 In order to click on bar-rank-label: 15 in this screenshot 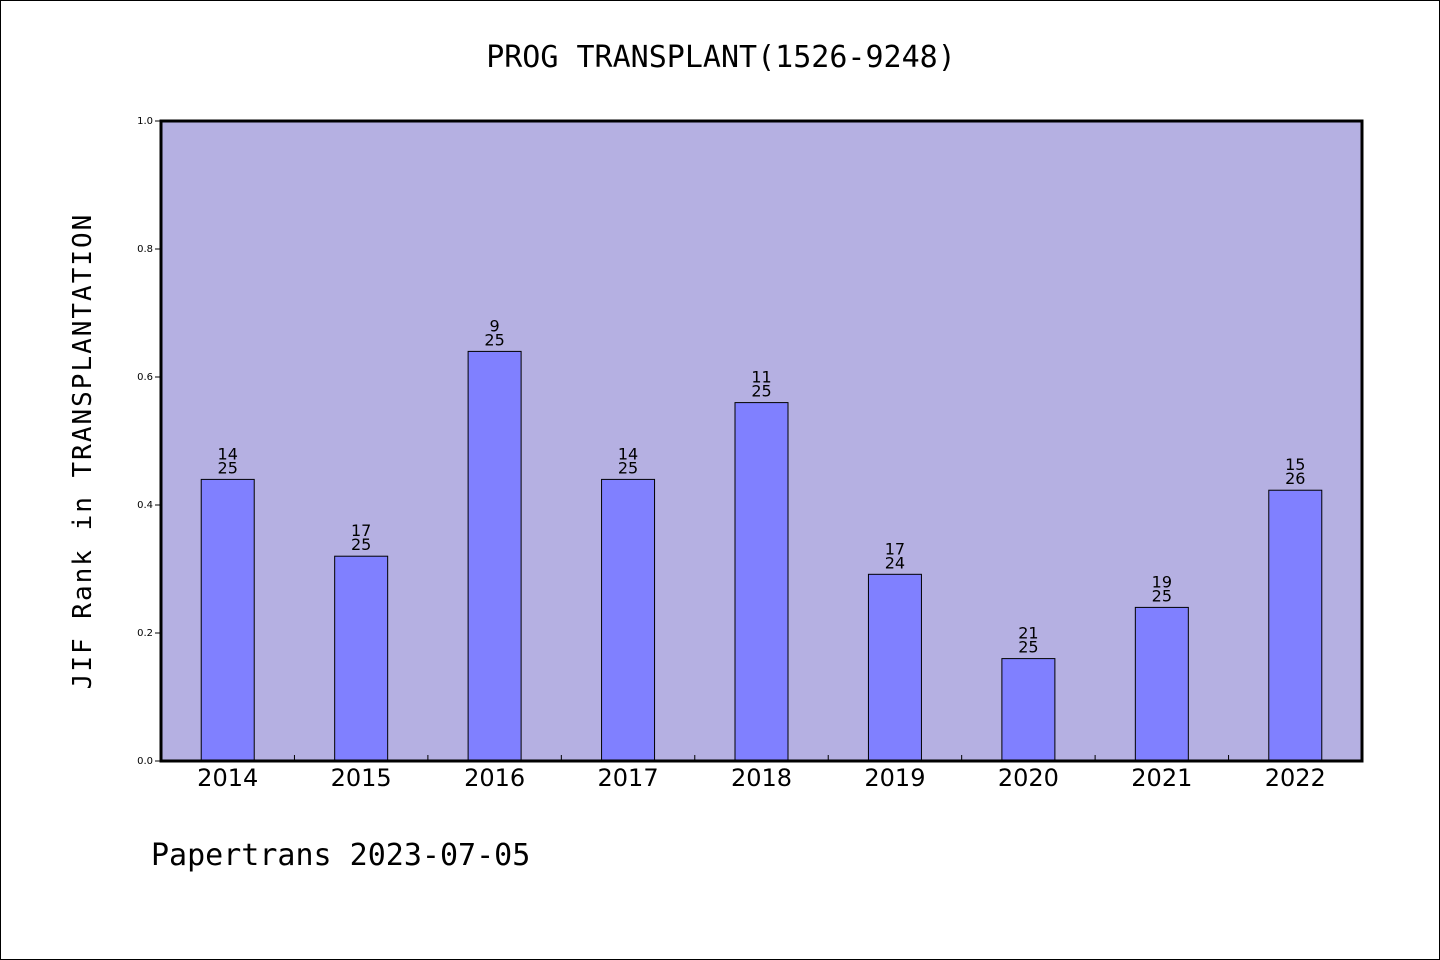, I will do `click(1295, 464)`.